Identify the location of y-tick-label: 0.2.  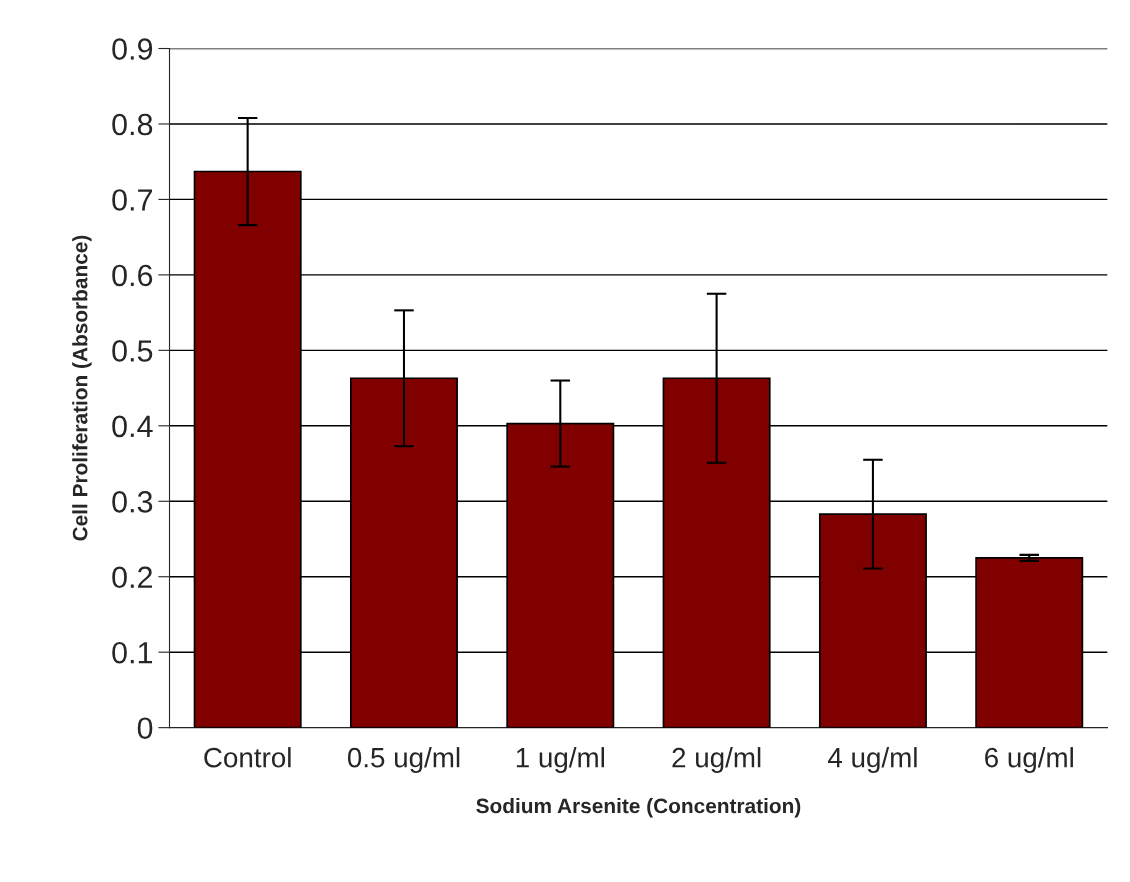
(132, 577).